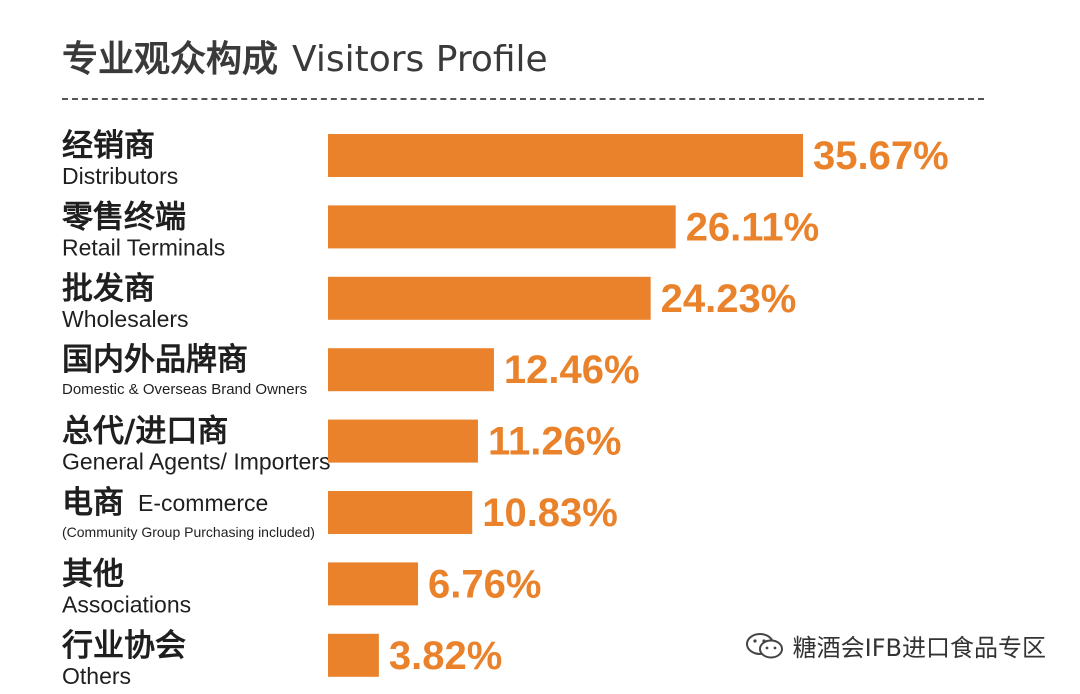  I want to click on bar-value-label: 3.82%, so click(445, 656).